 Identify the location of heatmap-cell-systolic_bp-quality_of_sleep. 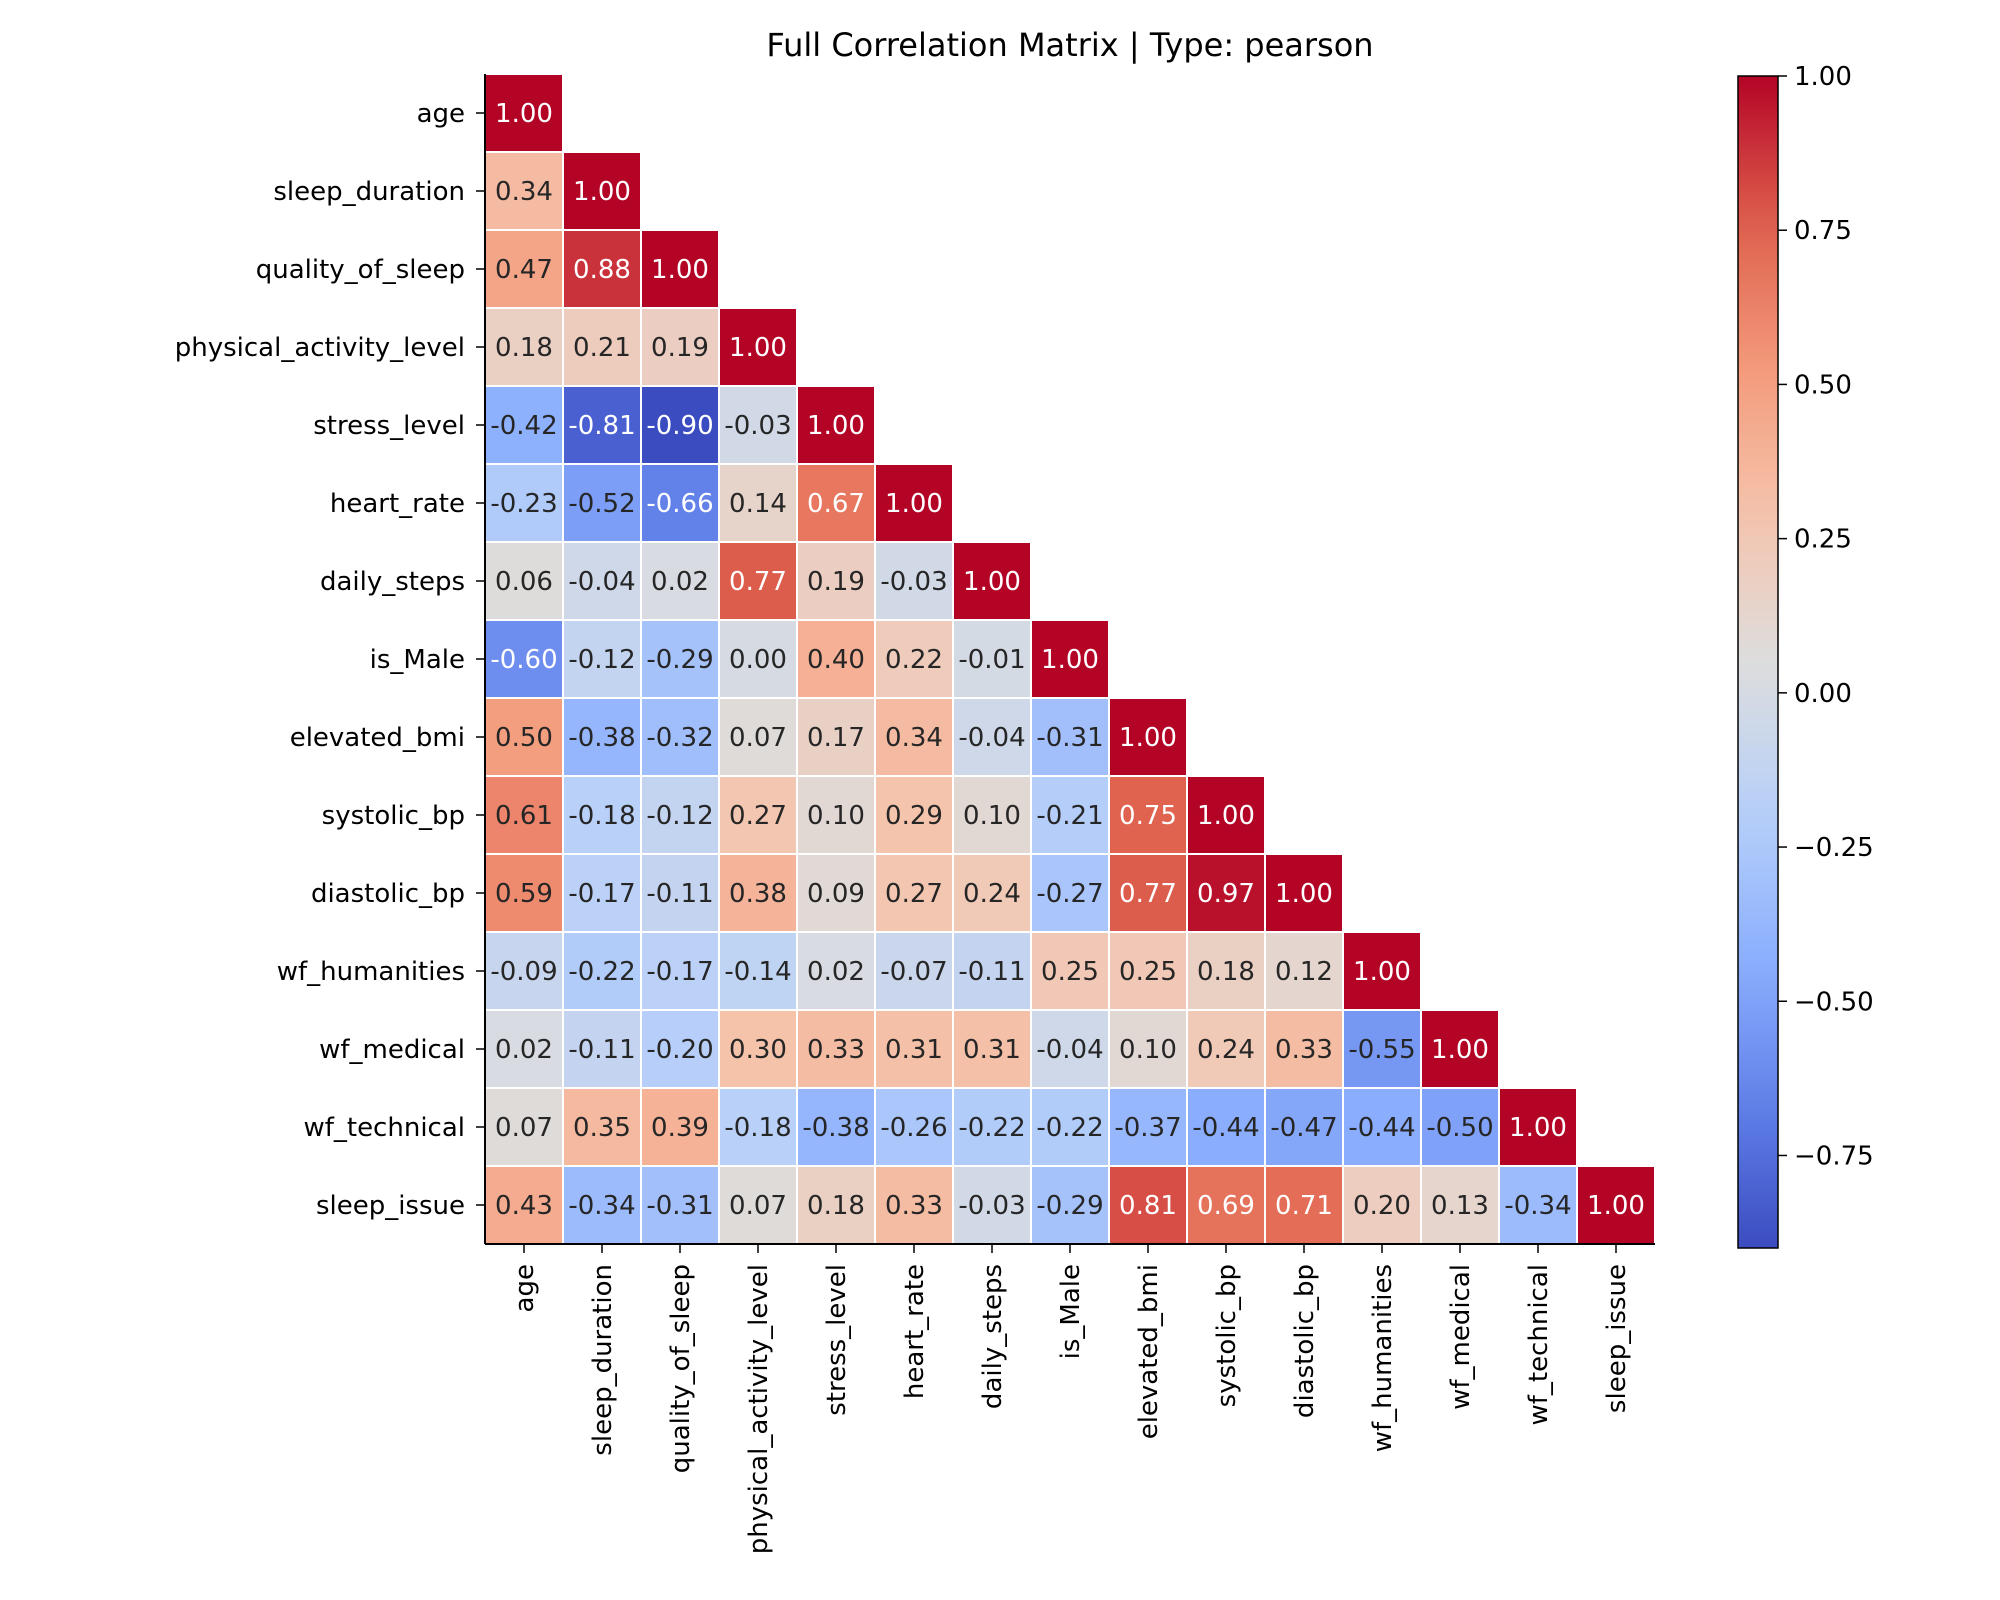
(680, 815).